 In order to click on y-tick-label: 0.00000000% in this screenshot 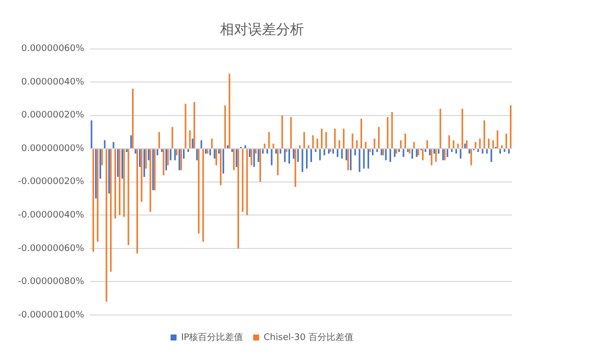, I will do `click(53, 149)`.